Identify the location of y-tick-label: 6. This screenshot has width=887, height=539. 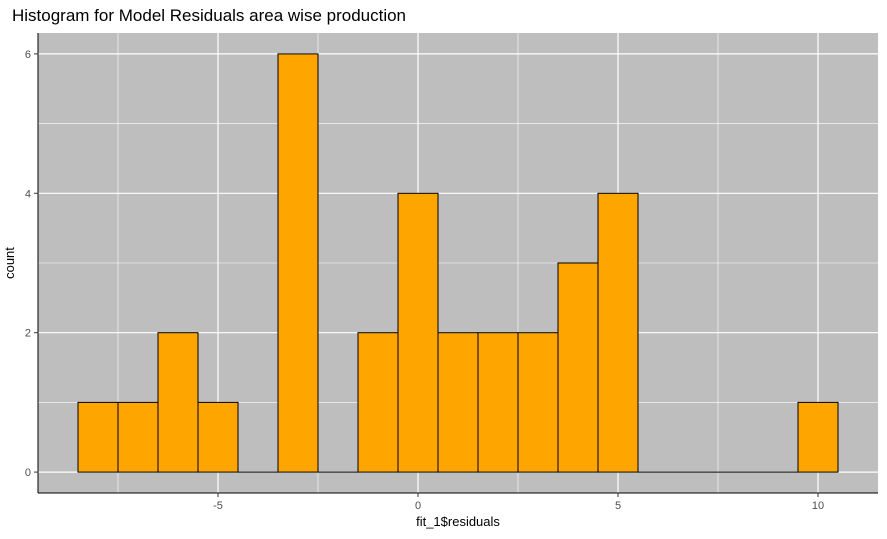
(28, 55).